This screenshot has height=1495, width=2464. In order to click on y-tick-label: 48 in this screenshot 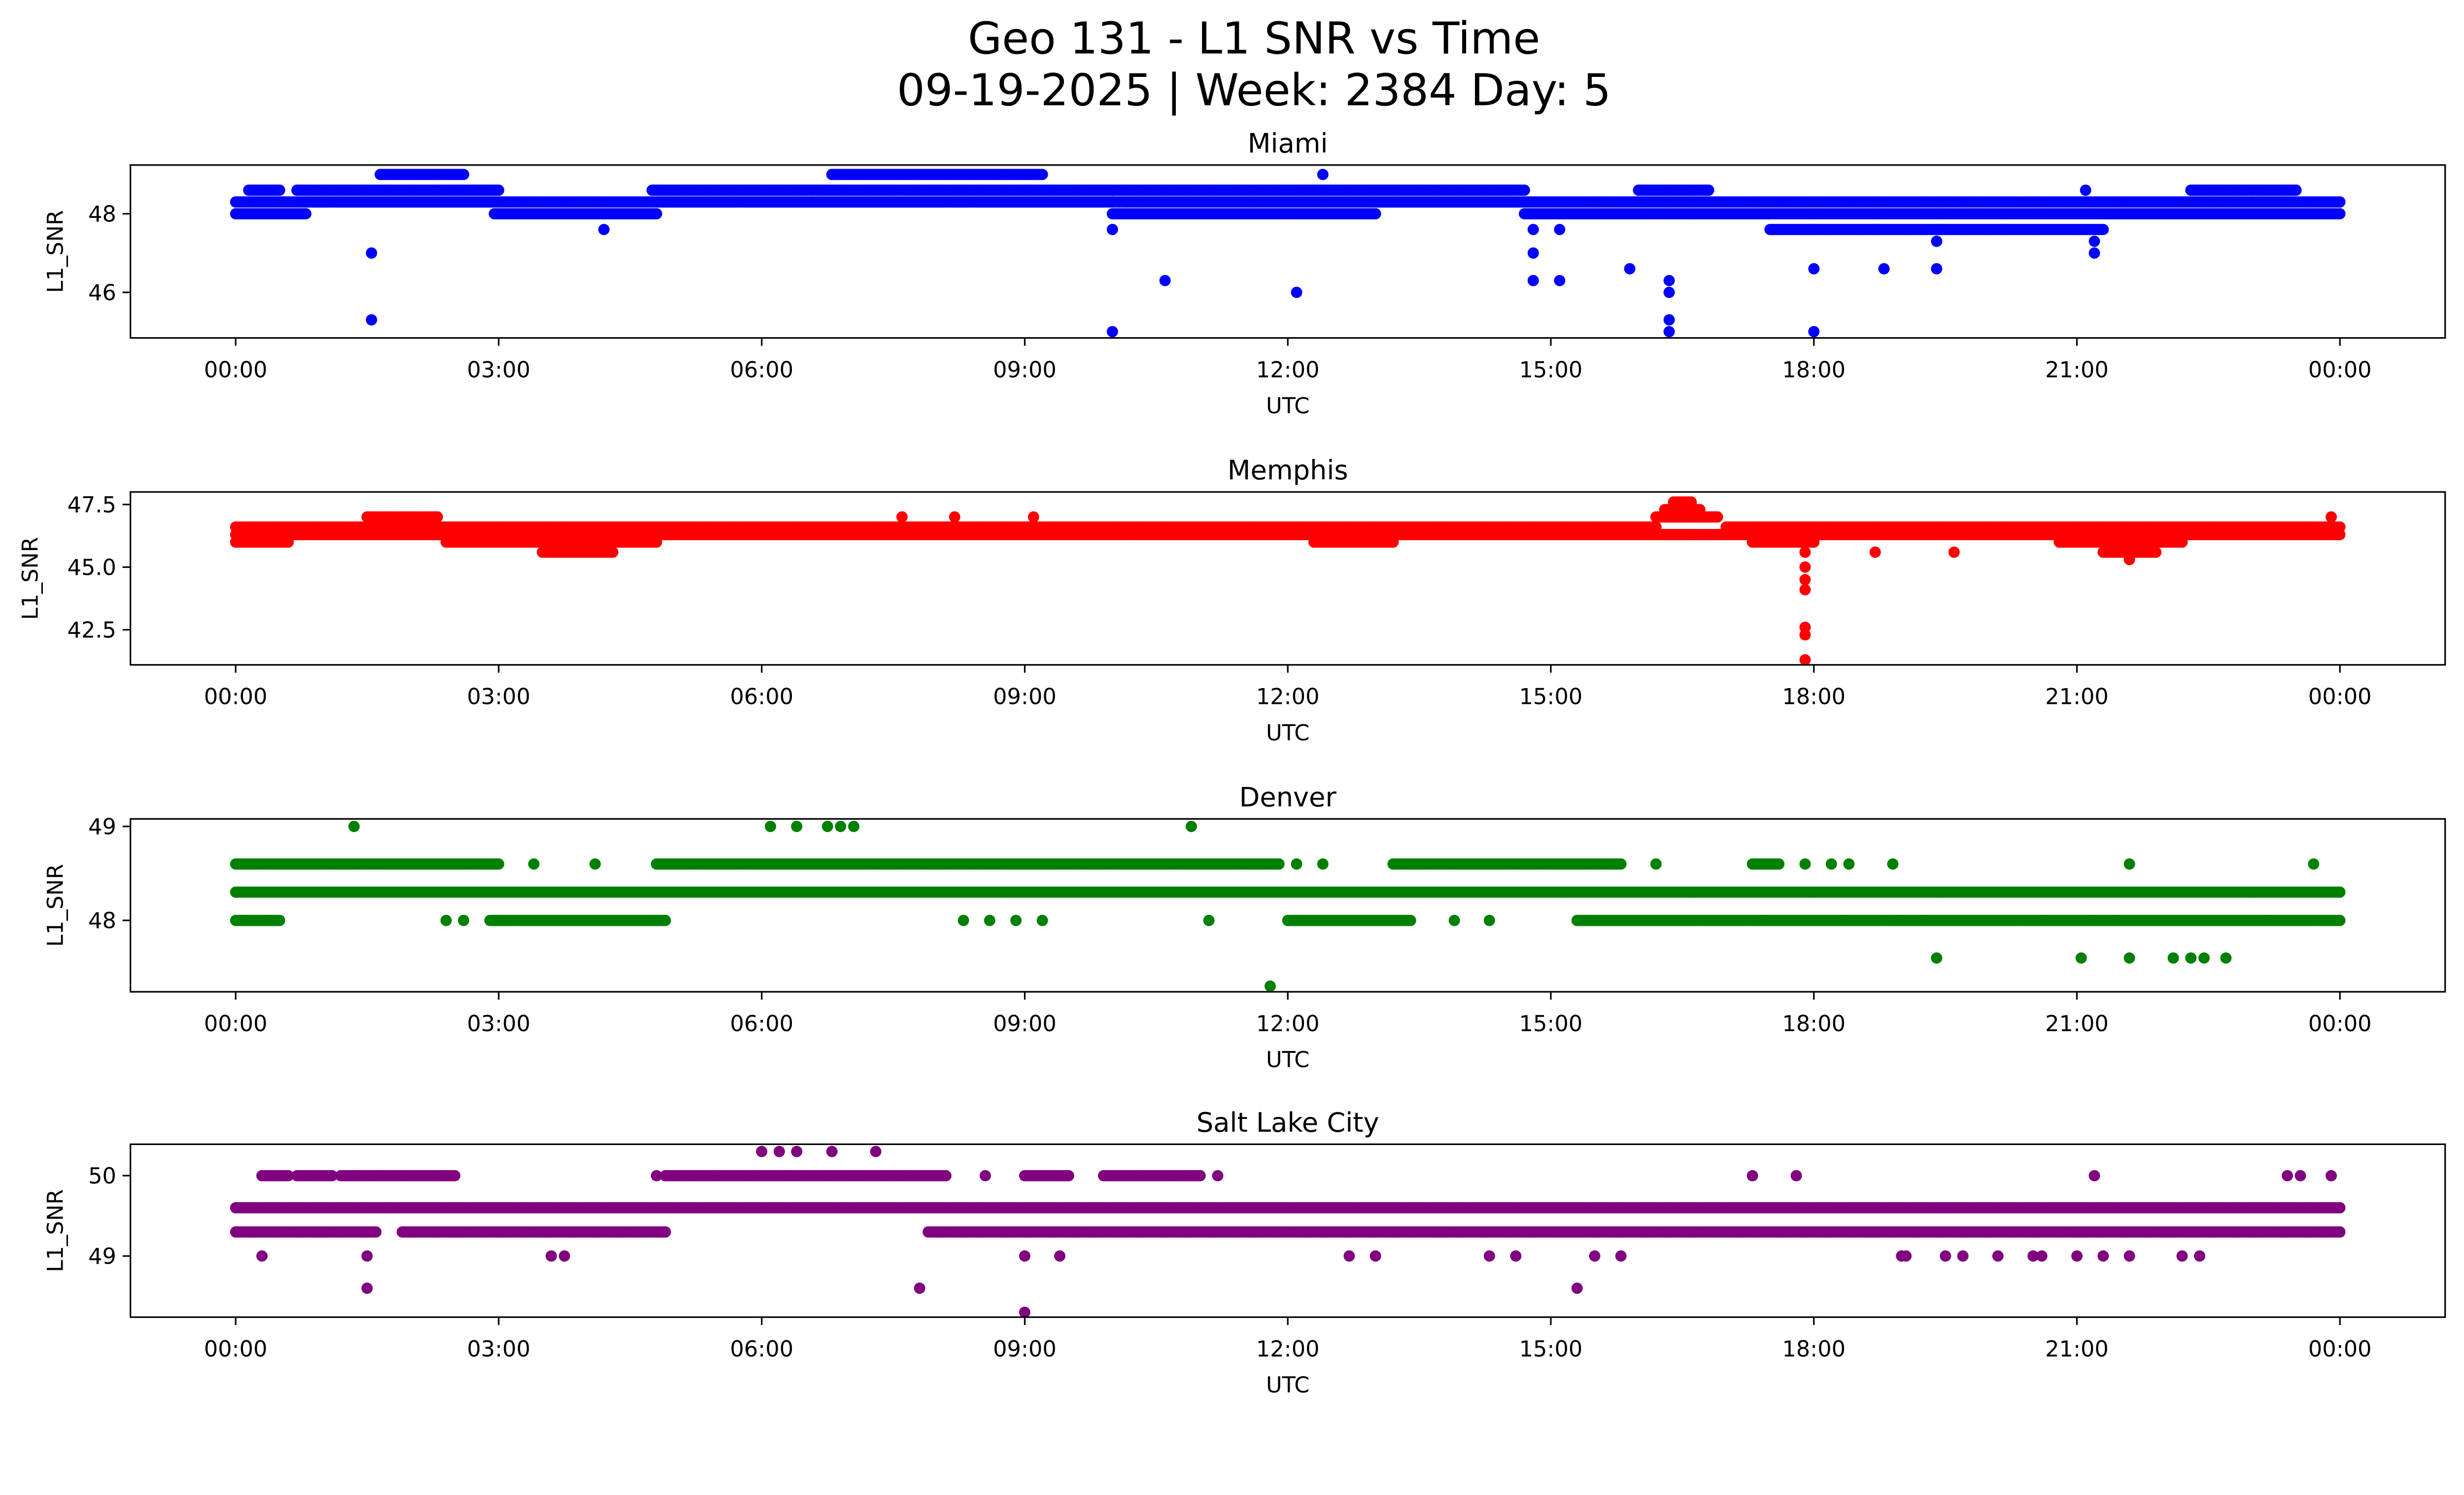, I will do `click(102, 214)`.